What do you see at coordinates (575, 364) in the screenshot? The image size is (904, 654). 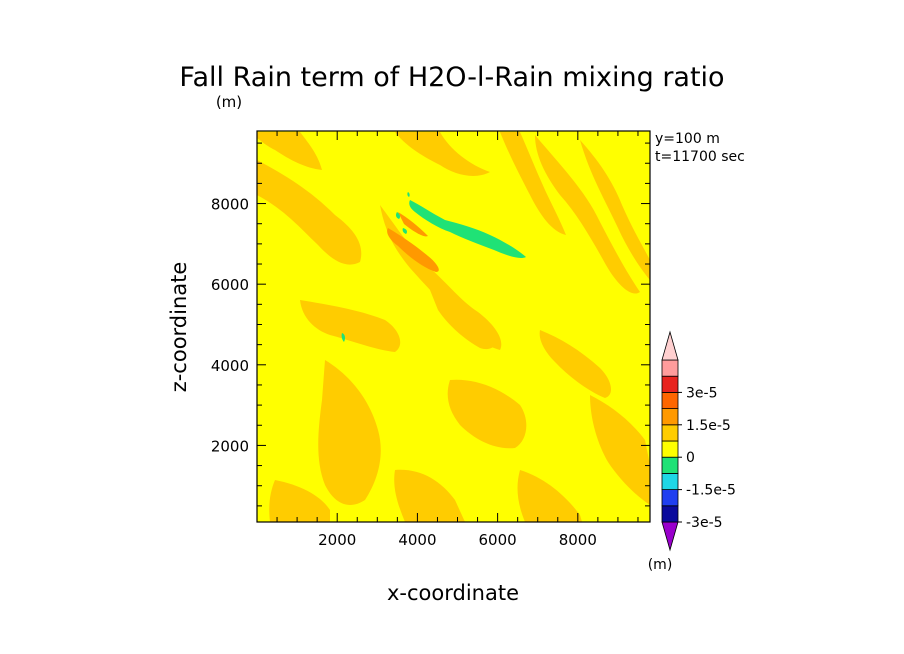 I see `band-right-middle` at bounding box center [575, 364].